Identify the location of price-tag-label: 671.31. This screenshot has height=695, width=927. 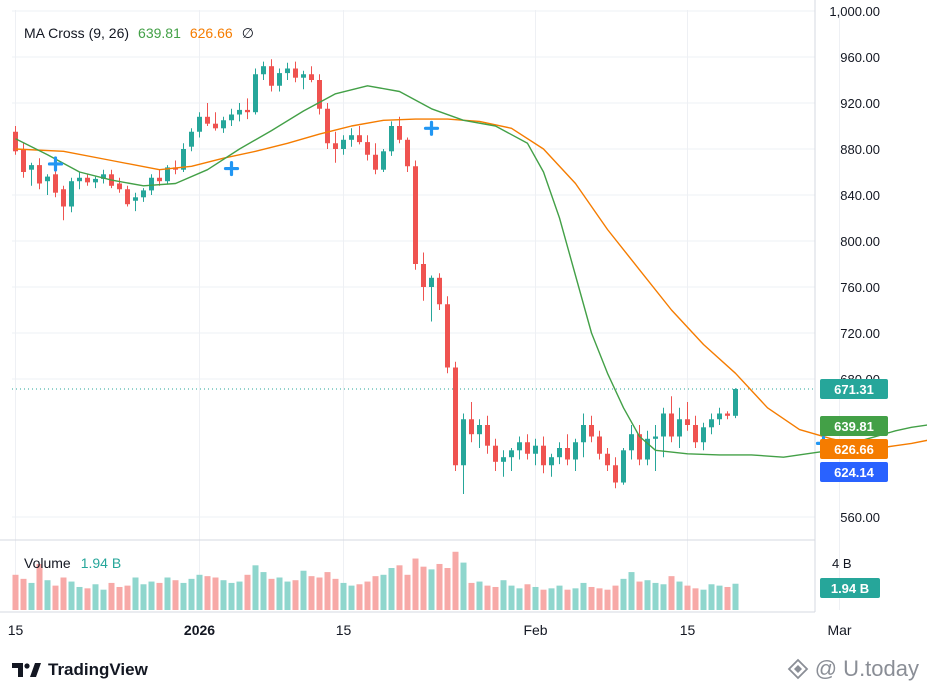
(854, 389).